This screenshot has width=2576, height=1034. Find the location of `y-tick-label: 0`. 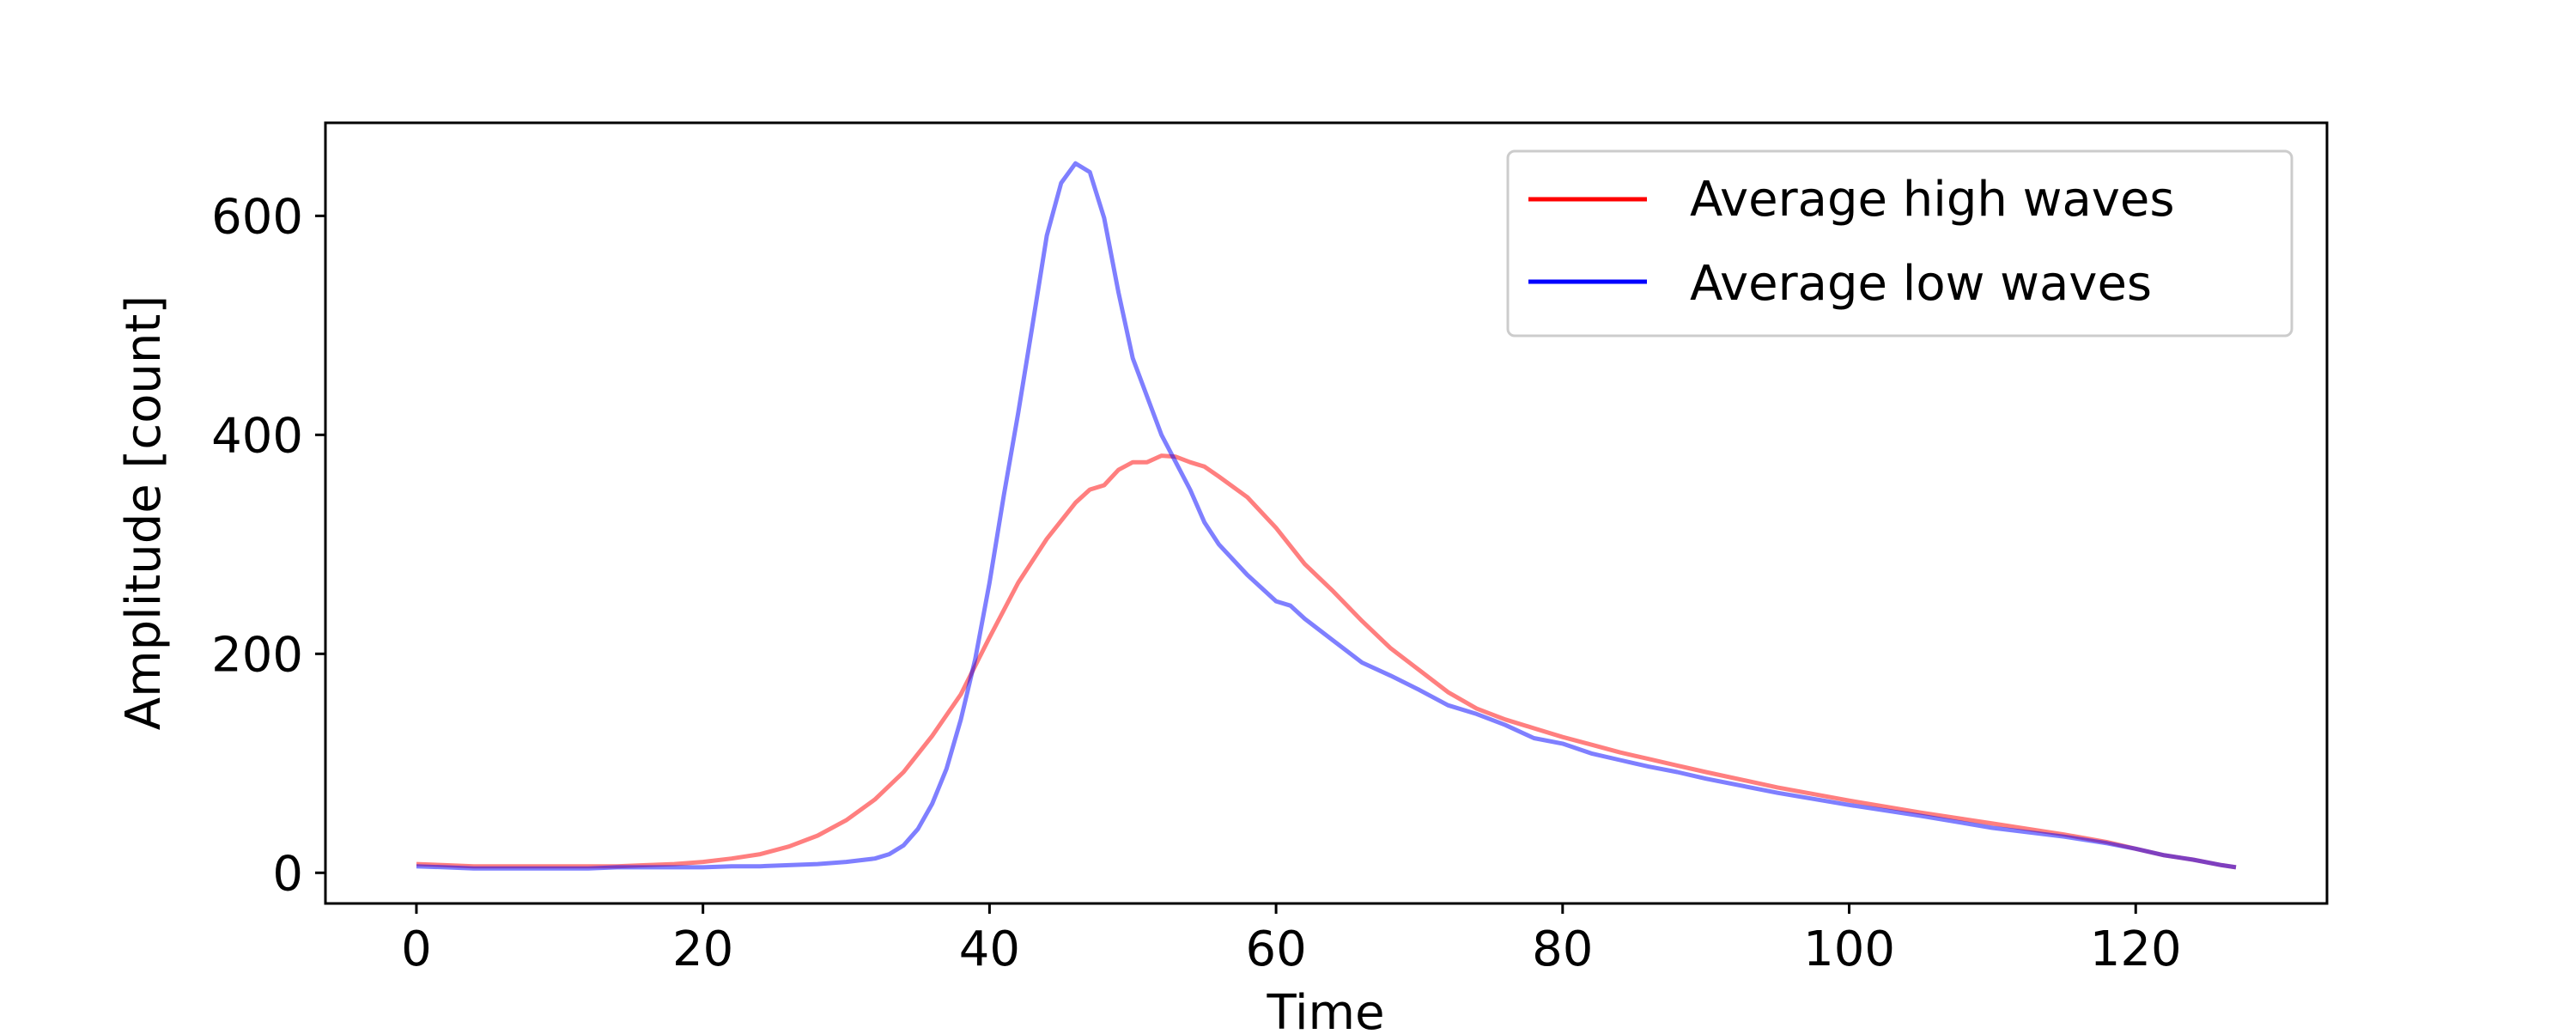

y-tick-label: 0 is located at coordinates (287, 874).